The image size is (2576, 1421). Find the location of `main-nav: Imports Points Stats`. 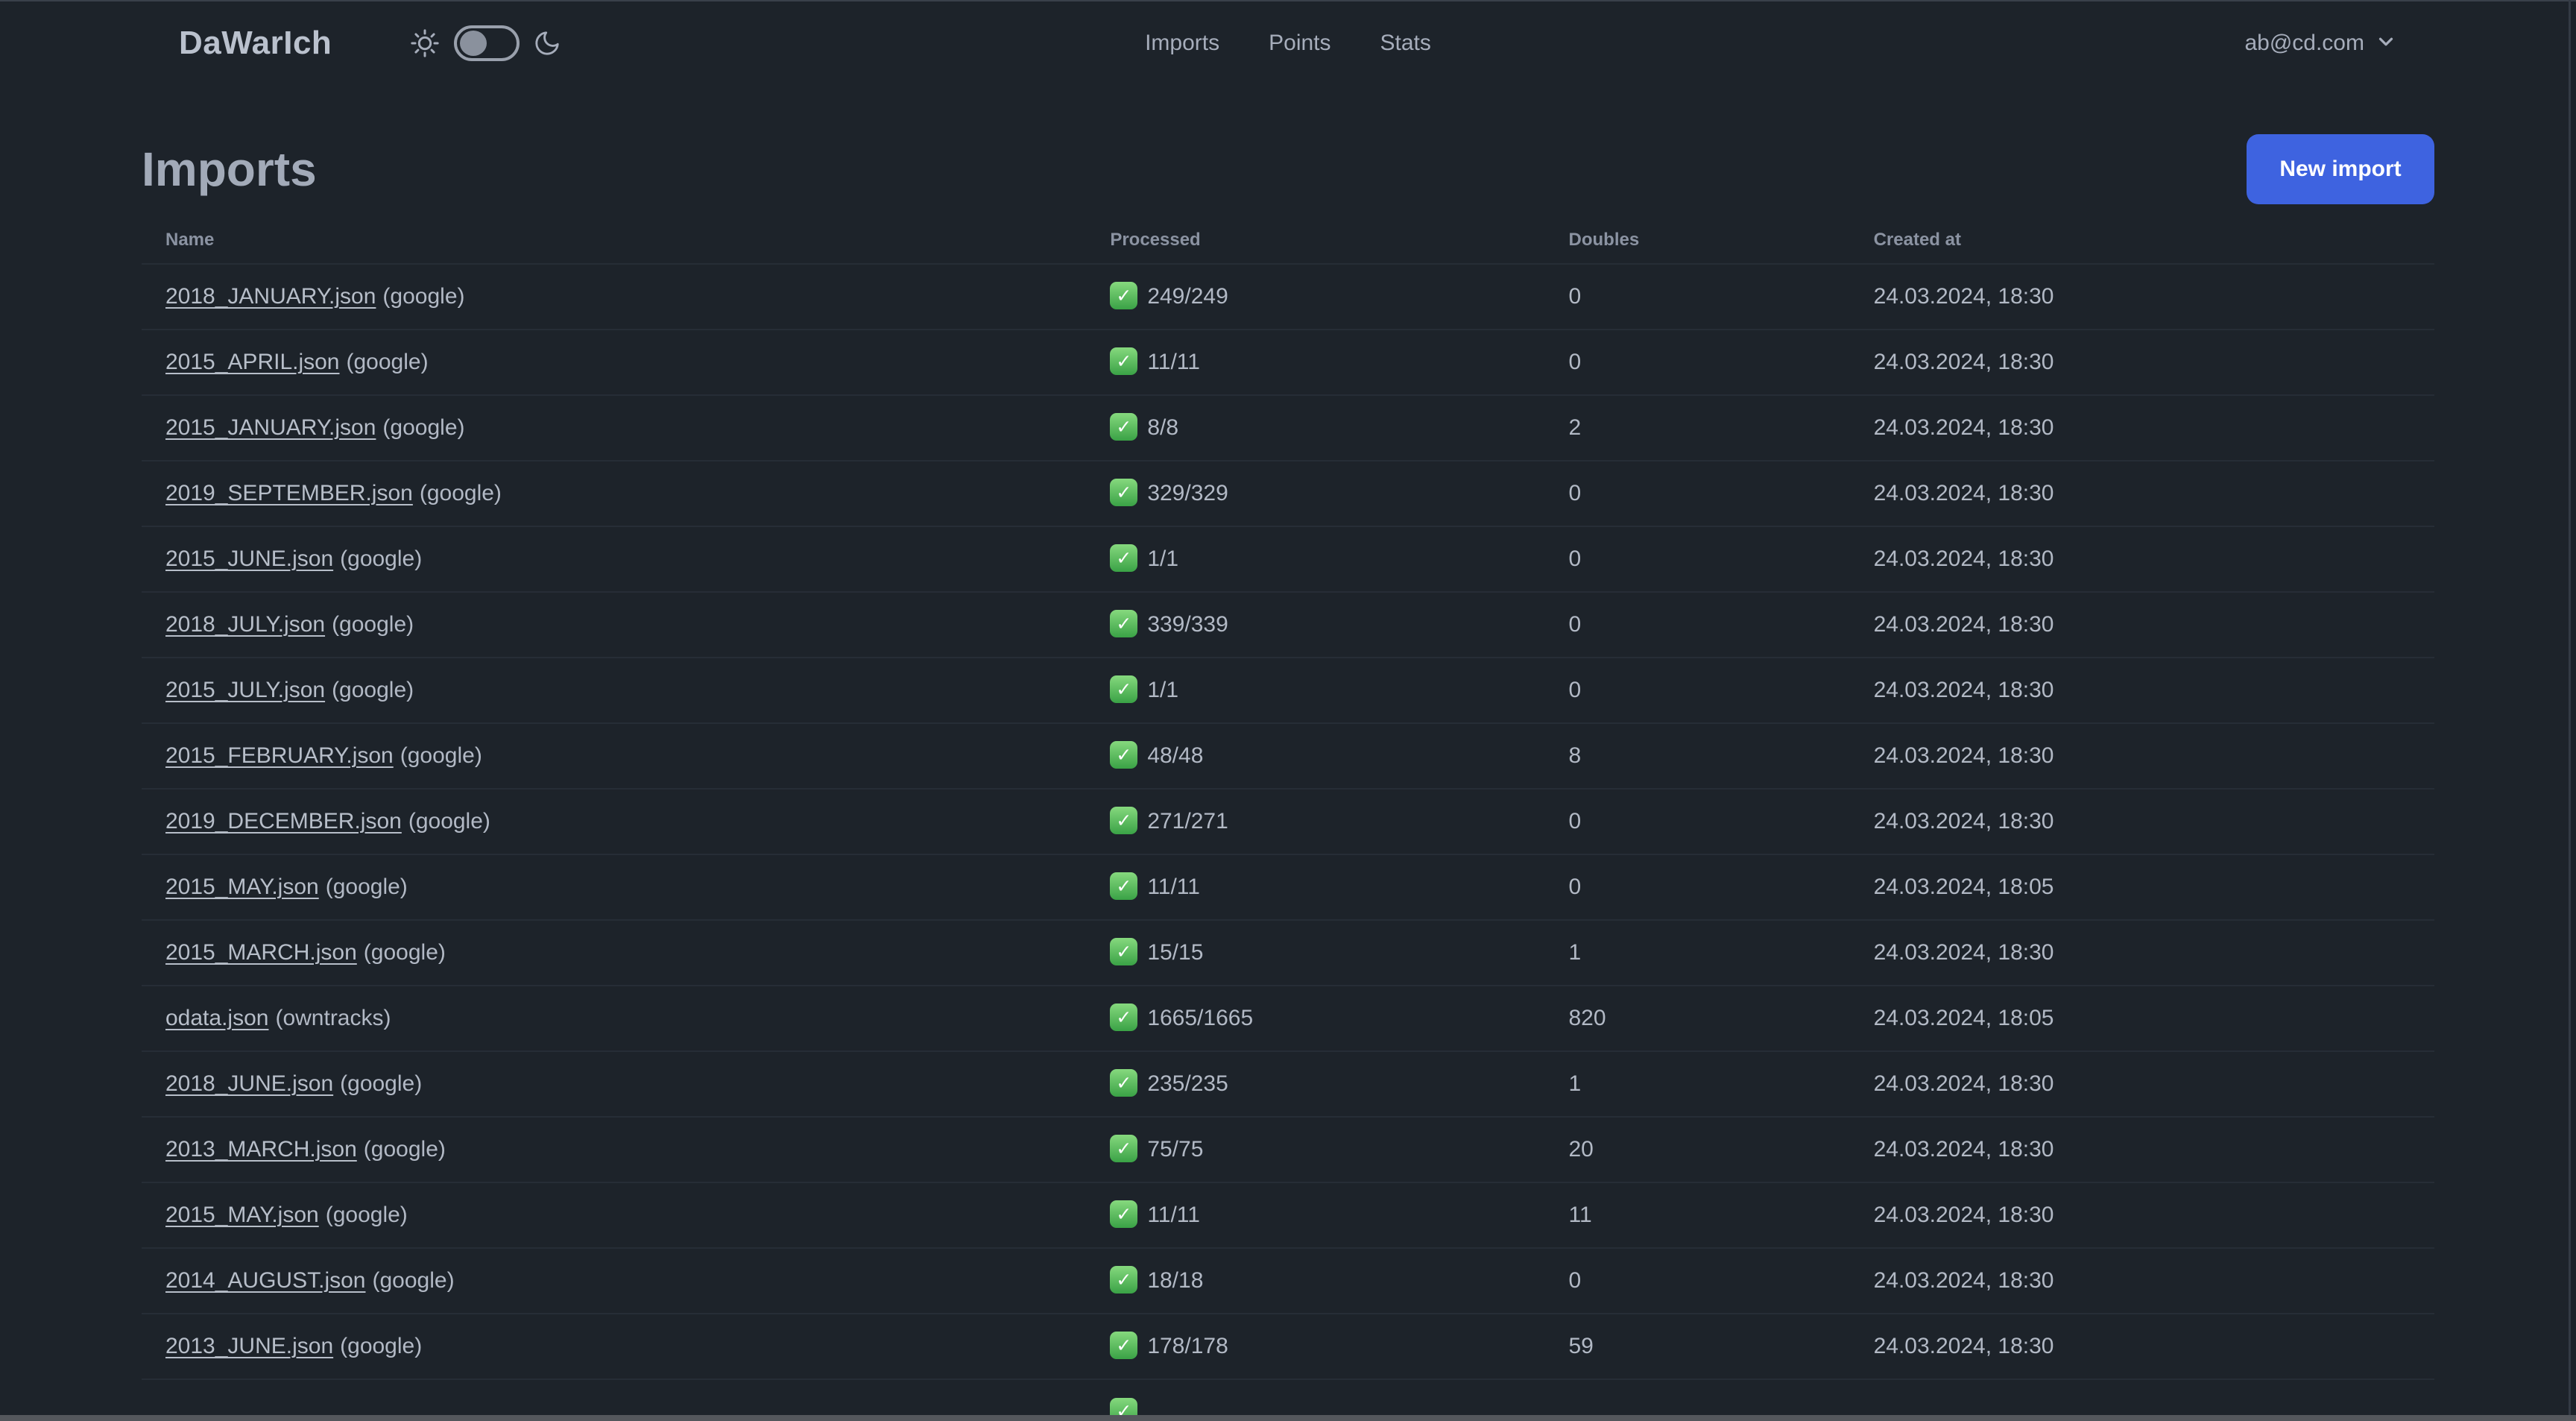

main-nav: Imports Points Stats is located at coordinates (1288, 43).